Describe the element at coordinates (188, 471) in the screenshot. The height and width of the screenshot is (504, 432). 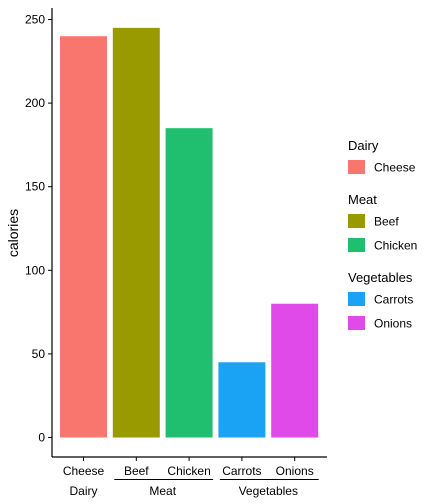
I see `x-tick-label: Chicken` at that location.